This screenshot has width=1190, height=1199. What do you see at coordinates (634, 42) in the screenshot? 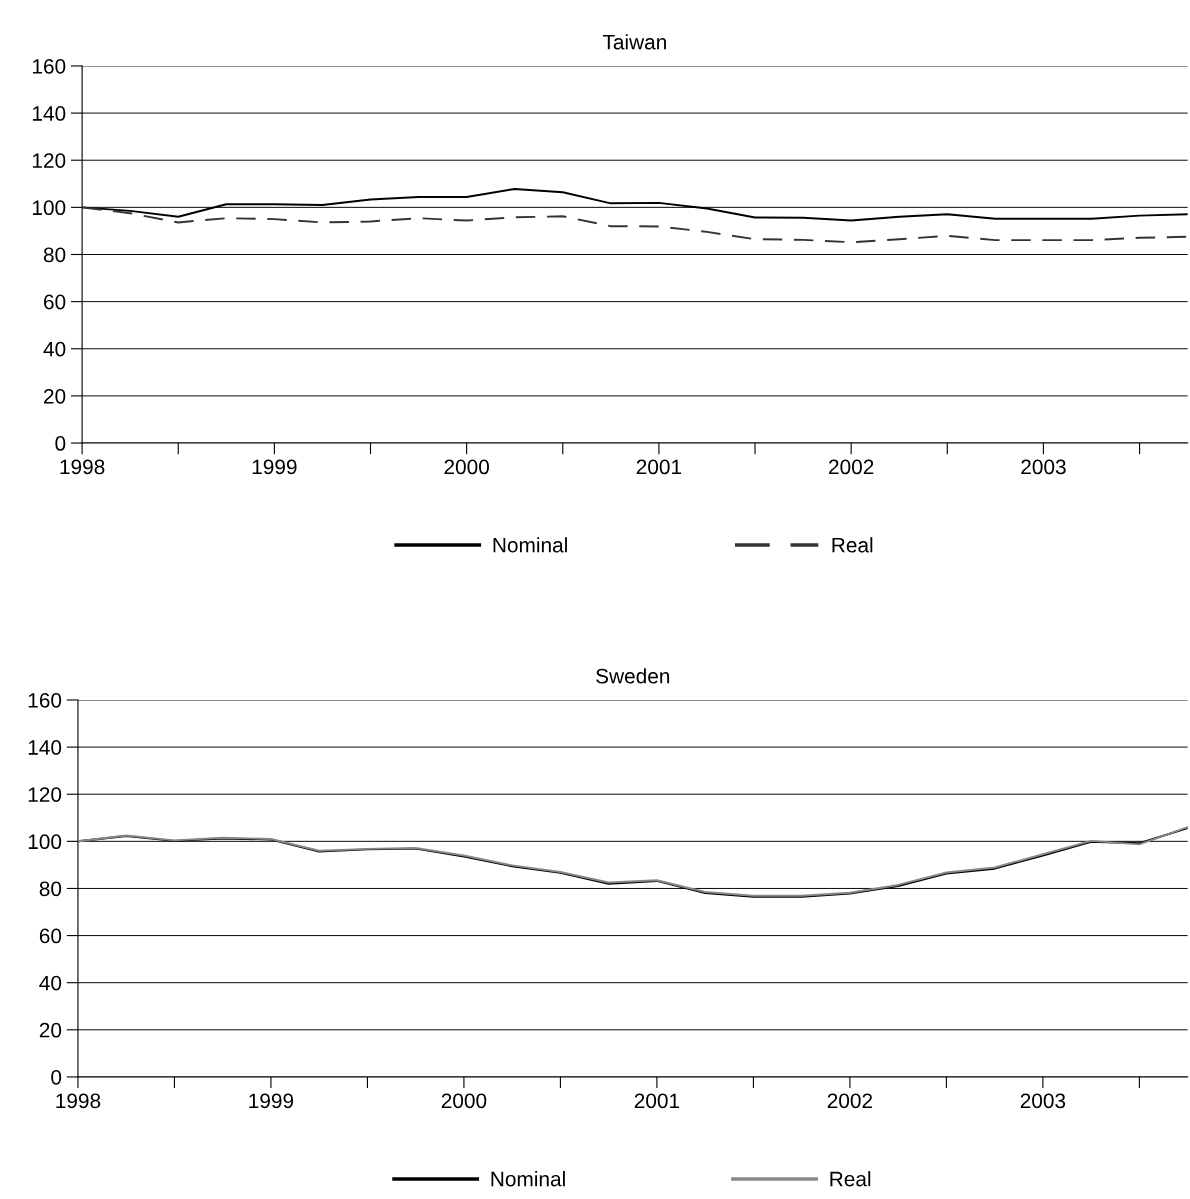
I see `chart-title: Taiwan` at bounding box center [634, 42].